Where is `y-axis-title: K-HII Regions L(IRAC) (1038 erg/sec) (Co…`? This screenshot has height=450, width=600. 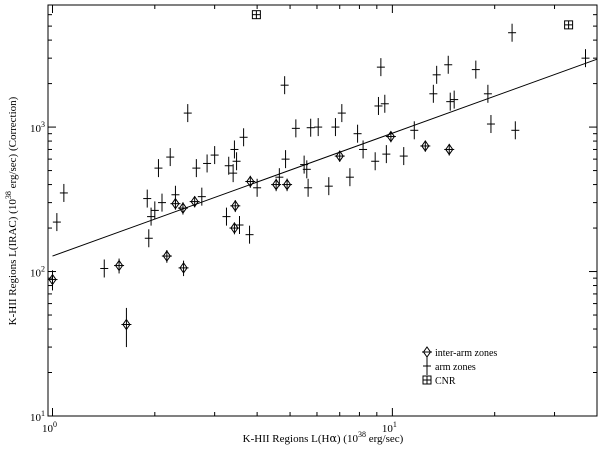
y-axis-title: K-HII Regions L(IRAC) (1038 erg/sec) (Co… is located at coordinates (11, 210).